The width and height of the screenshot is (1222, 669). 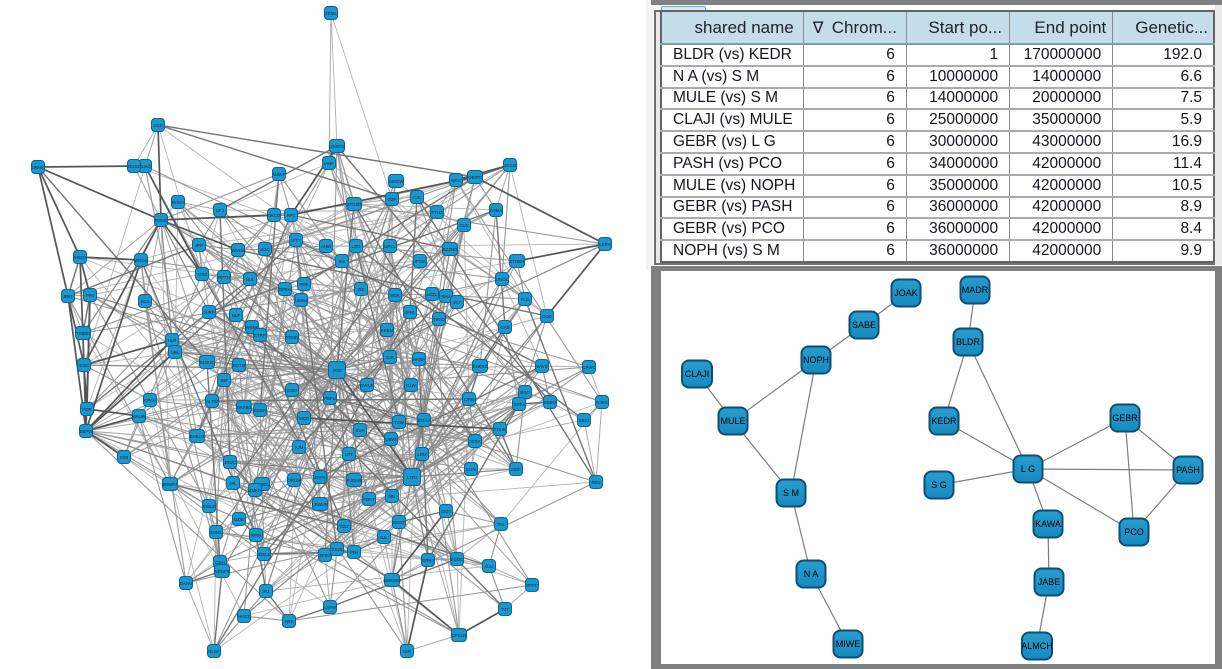 I want to click on svg-text: IOOU, so click(x=519, y=404).